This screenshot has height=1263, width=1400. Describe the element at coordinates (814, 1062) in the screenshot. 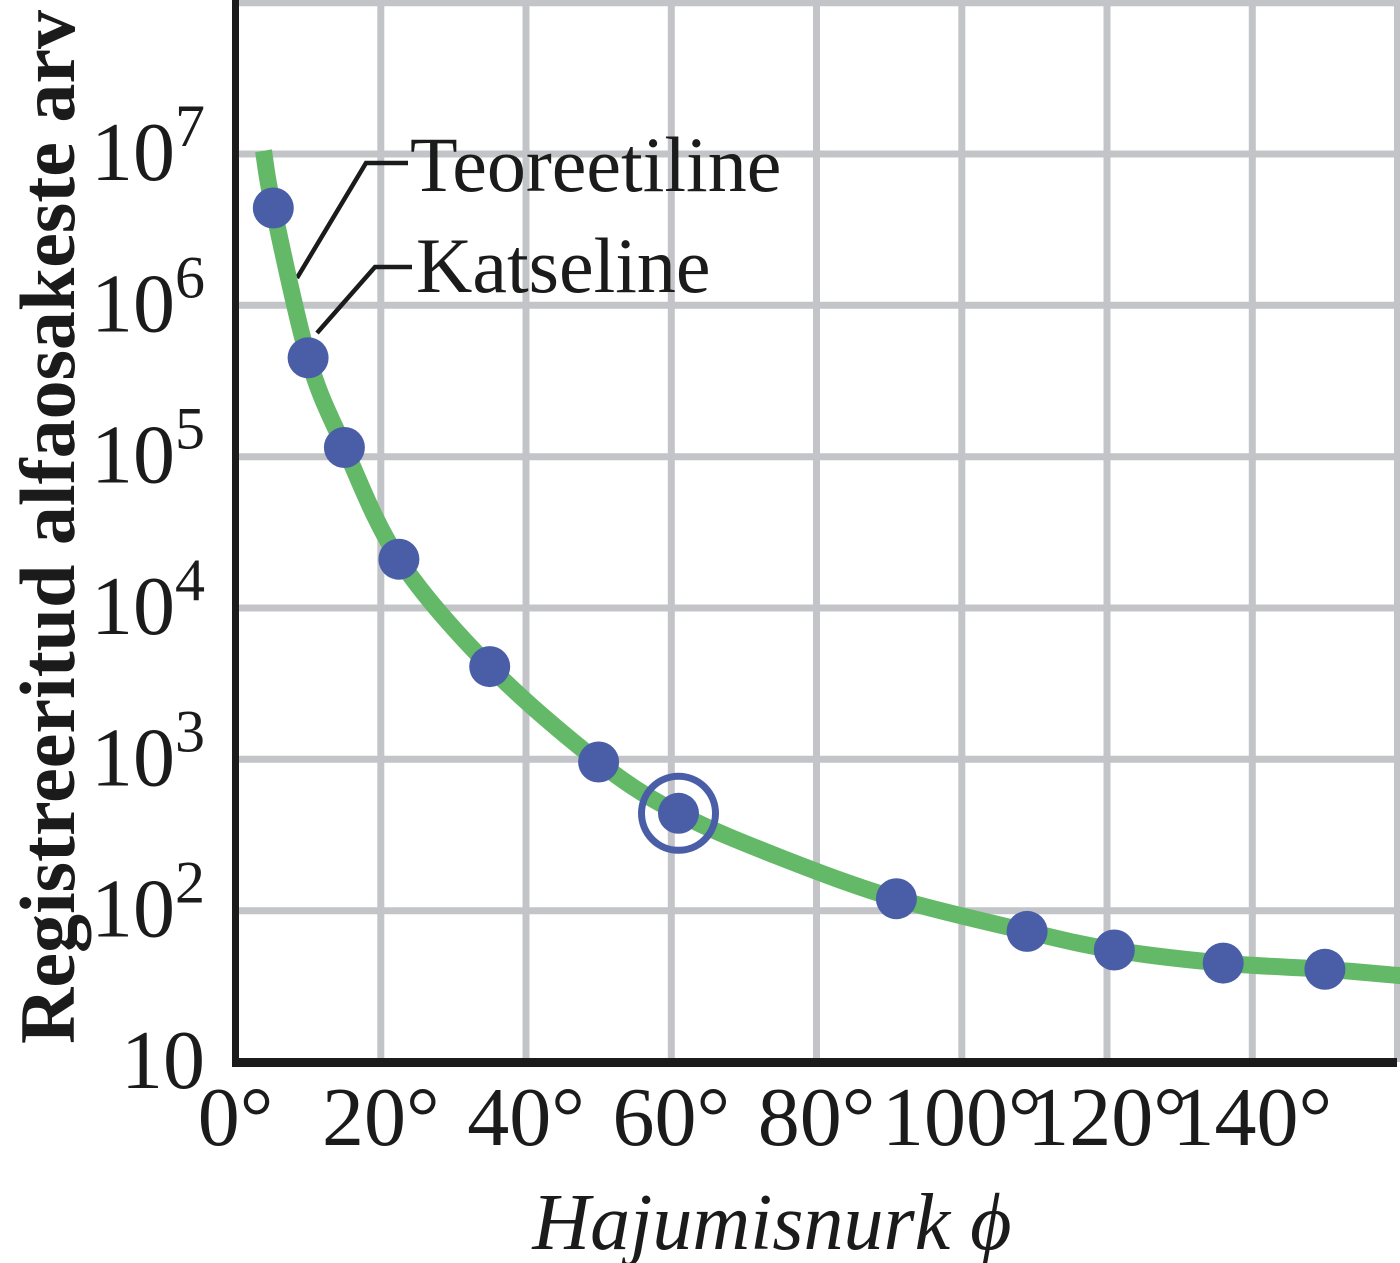

I see `x-axis-line` at that location.